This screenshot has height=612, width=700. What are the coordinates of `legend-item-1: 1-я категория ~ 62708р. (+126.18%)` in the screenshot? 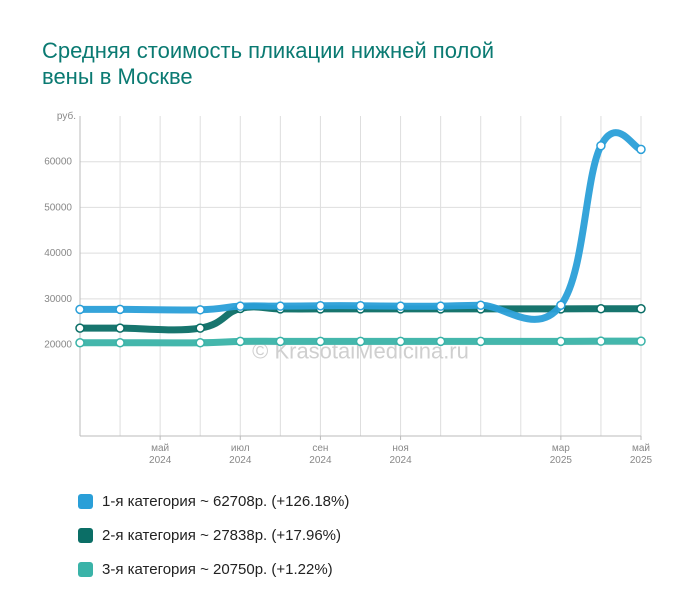 It's located at (213, 501).